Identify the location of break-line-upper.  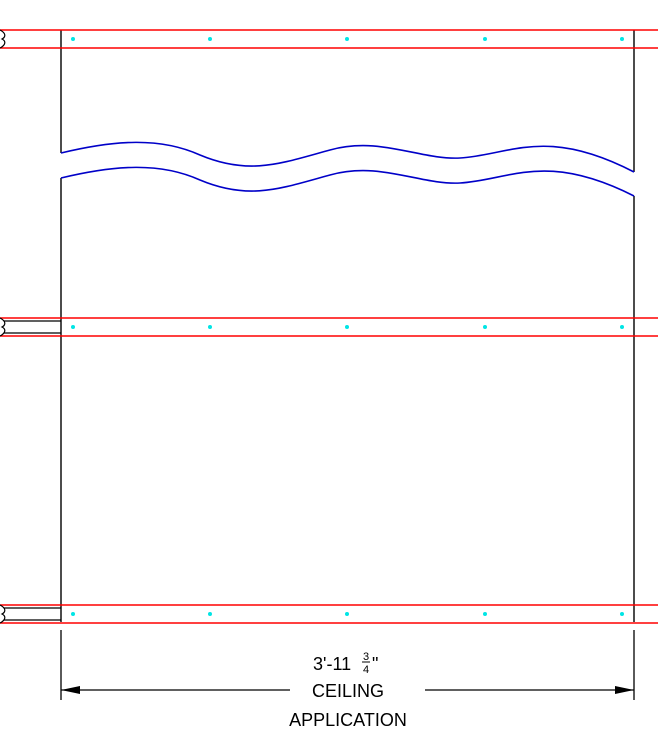
(347, 157).